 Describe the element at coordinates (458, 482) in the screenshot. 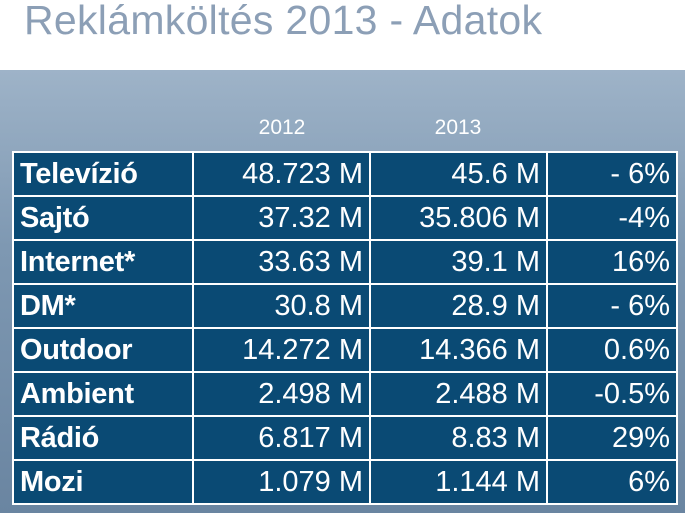

I see `value-2013: 1.144 M` at that location.